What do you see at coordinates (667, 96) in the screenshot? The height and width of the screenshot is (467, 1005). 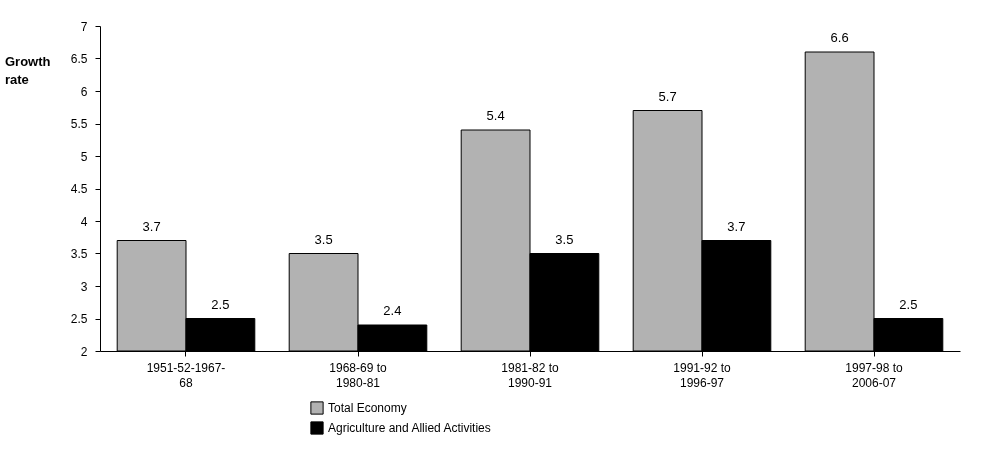 I see `data-label: 5.7` at bounding box center [667, 96].